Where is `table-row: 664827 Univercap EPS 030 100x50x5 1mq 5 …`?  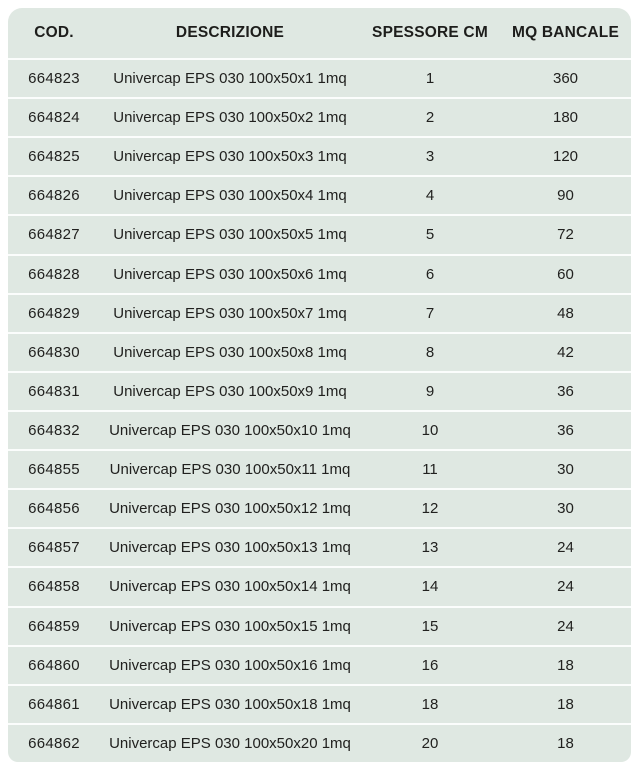 table-row: 664827 Univercap EPS 030 100x50x5 1mq 5 … is located at coordinates (319, 233).